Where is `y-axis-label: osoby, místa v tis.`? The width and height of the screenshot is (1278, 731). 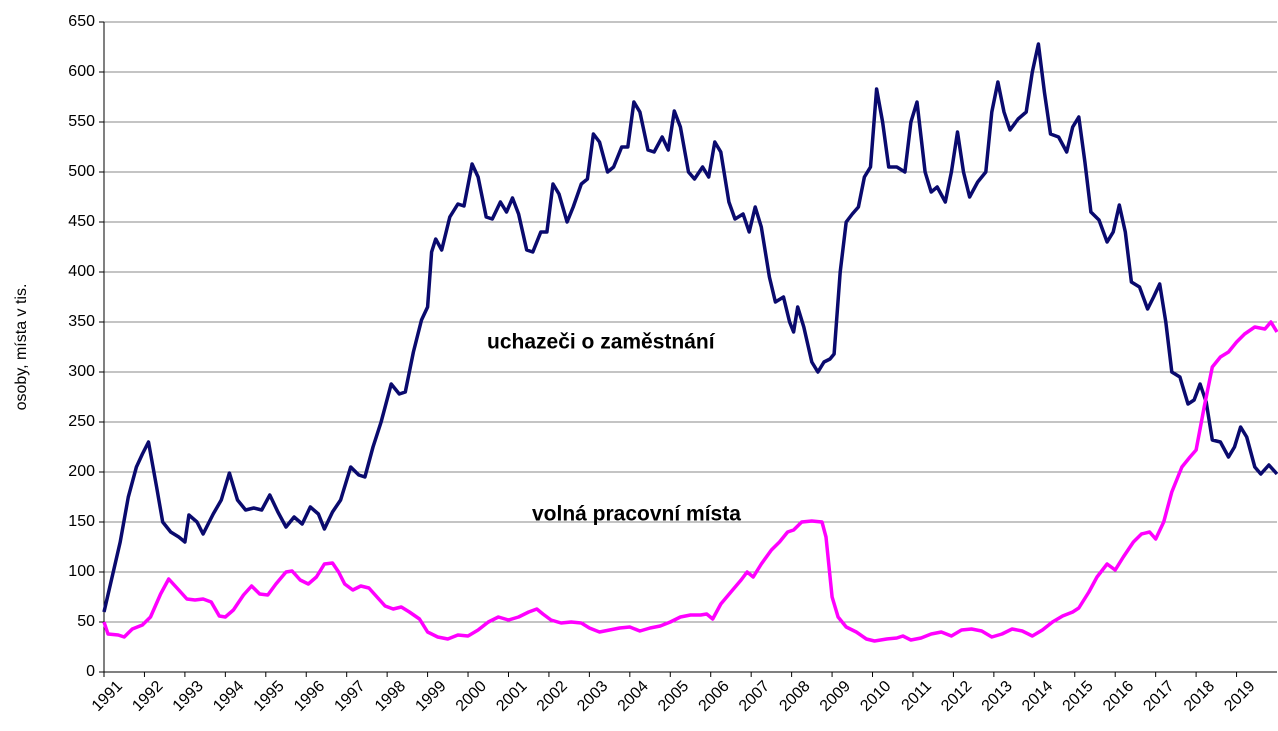 y-axis-label: osoby, místa v tis. is located at coordinates (21, 347).